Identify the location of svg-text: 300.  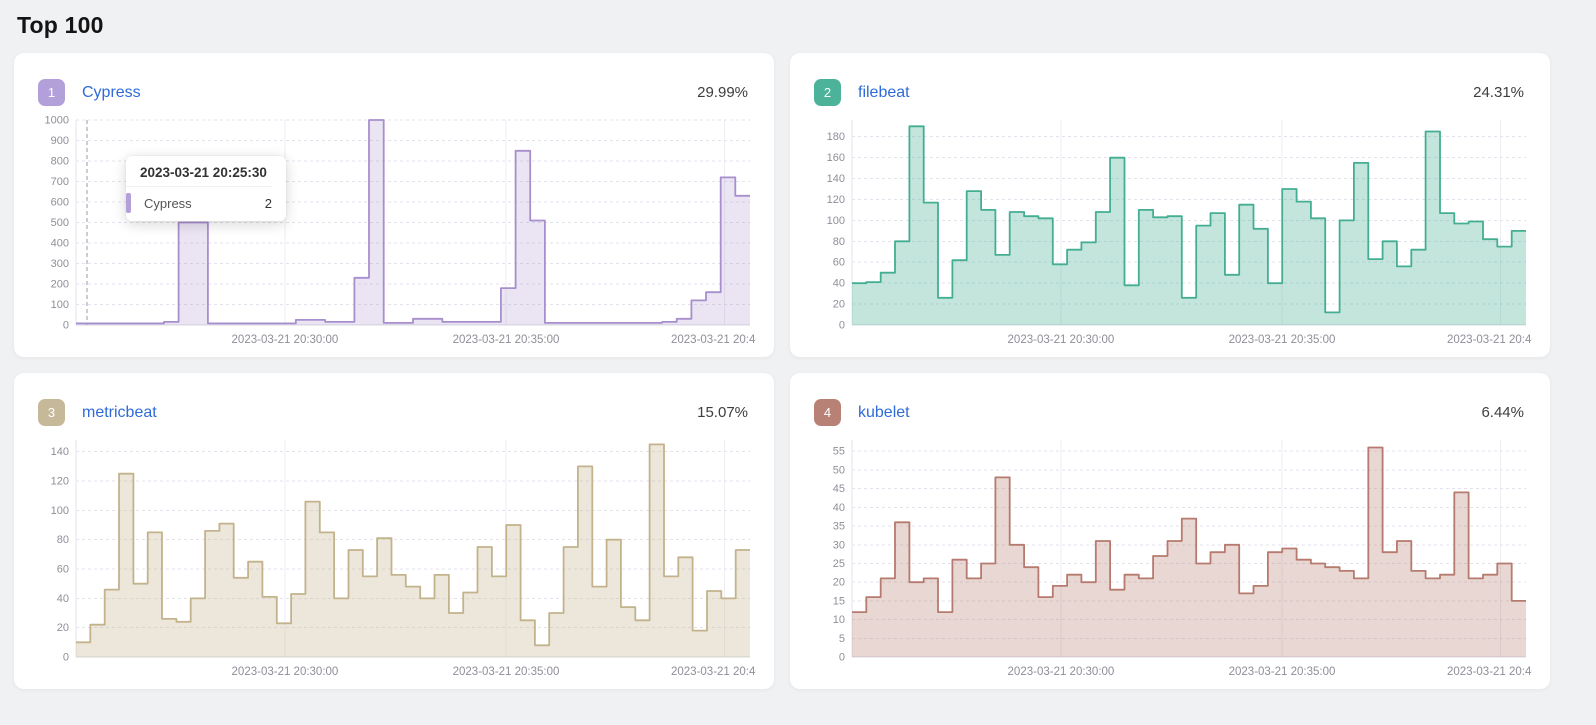
(60, 264).